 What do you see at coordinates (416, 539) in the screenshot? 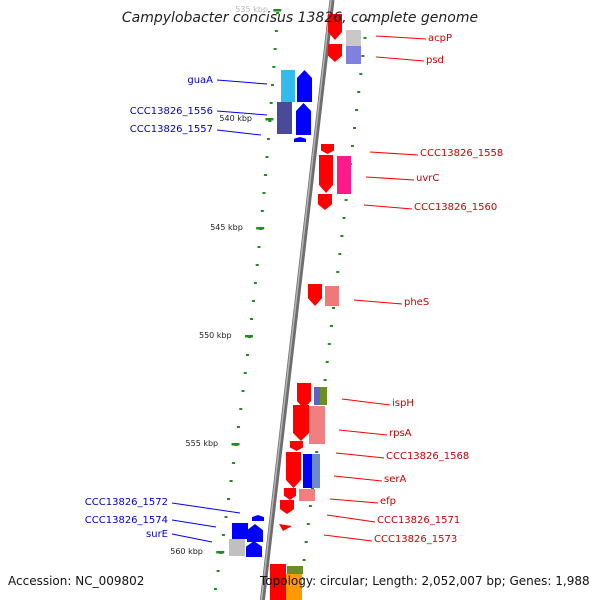
I see `gene-label: CCC13826_1573` at bounding box center [416, 539].